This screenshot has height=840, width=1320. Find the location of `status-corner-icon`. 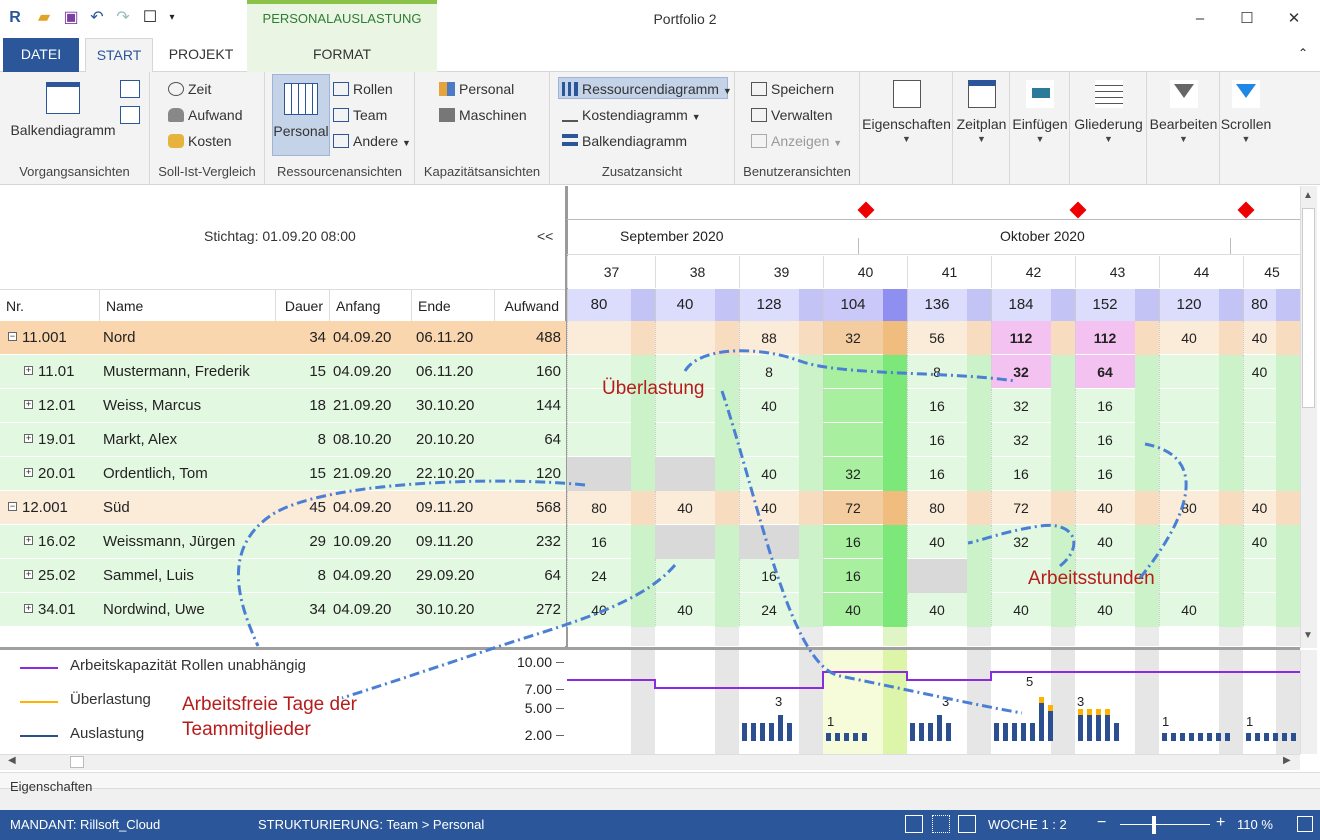

status-corner-icon is located at coordinates (1305, 824).